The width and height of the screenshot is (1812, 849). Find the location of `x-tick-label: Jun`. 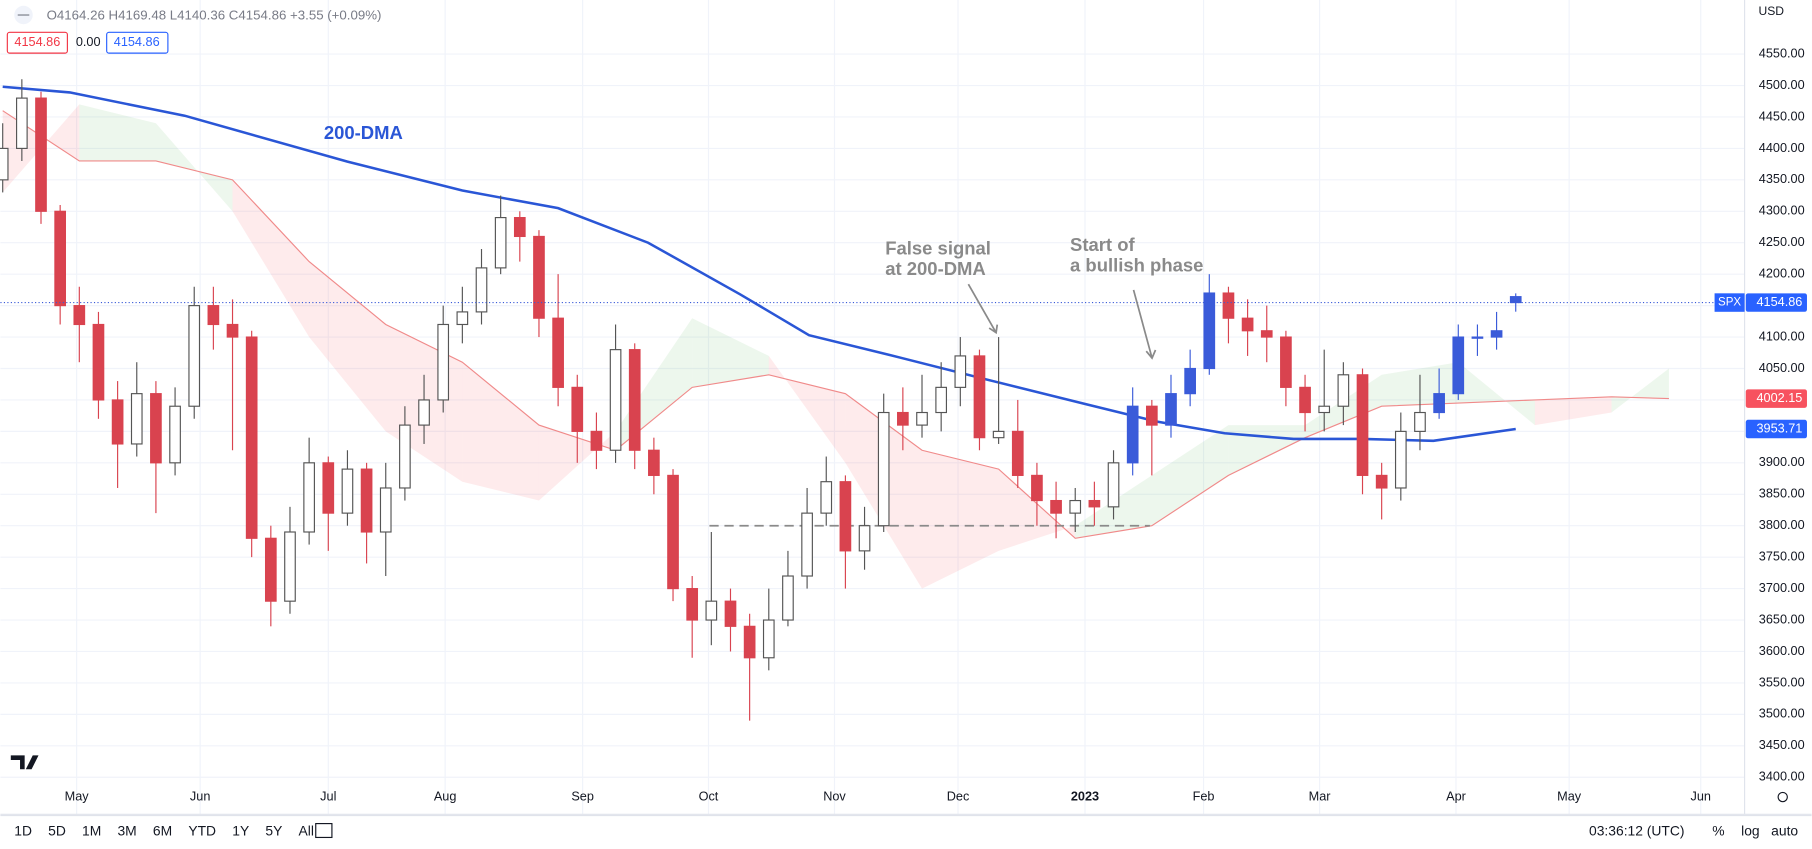

x-tick-label: Jun is located at coordinates (1701, 796).